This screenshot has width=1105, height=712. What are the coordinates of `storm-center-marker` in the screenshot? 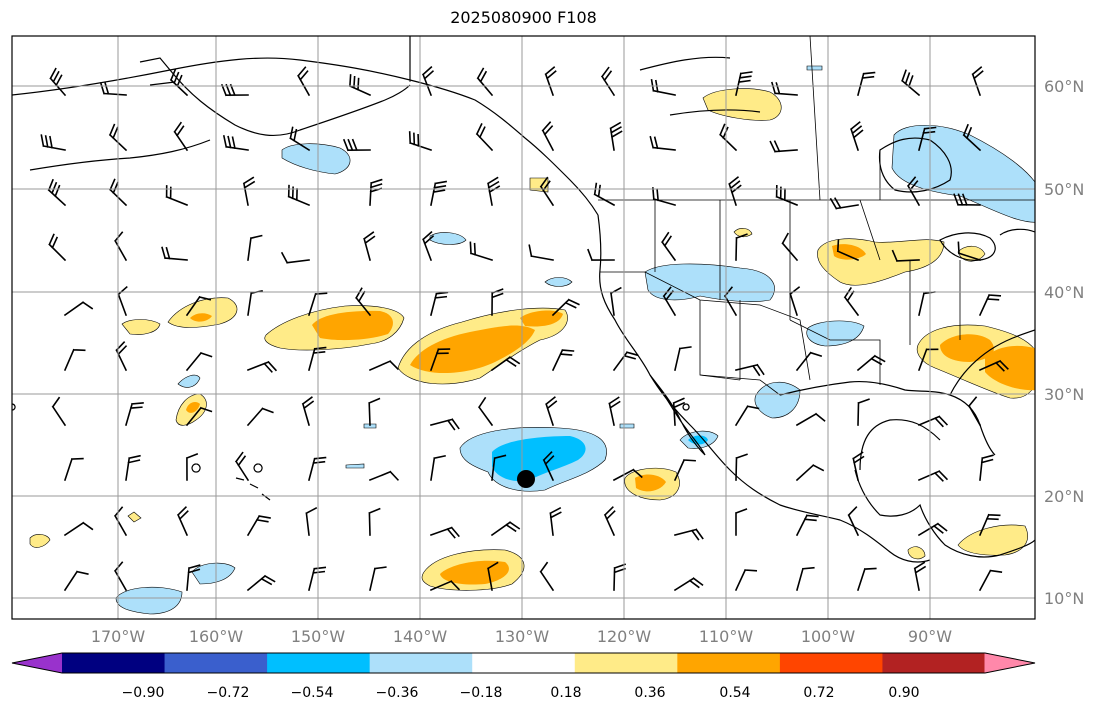 It's located at (526, 479).